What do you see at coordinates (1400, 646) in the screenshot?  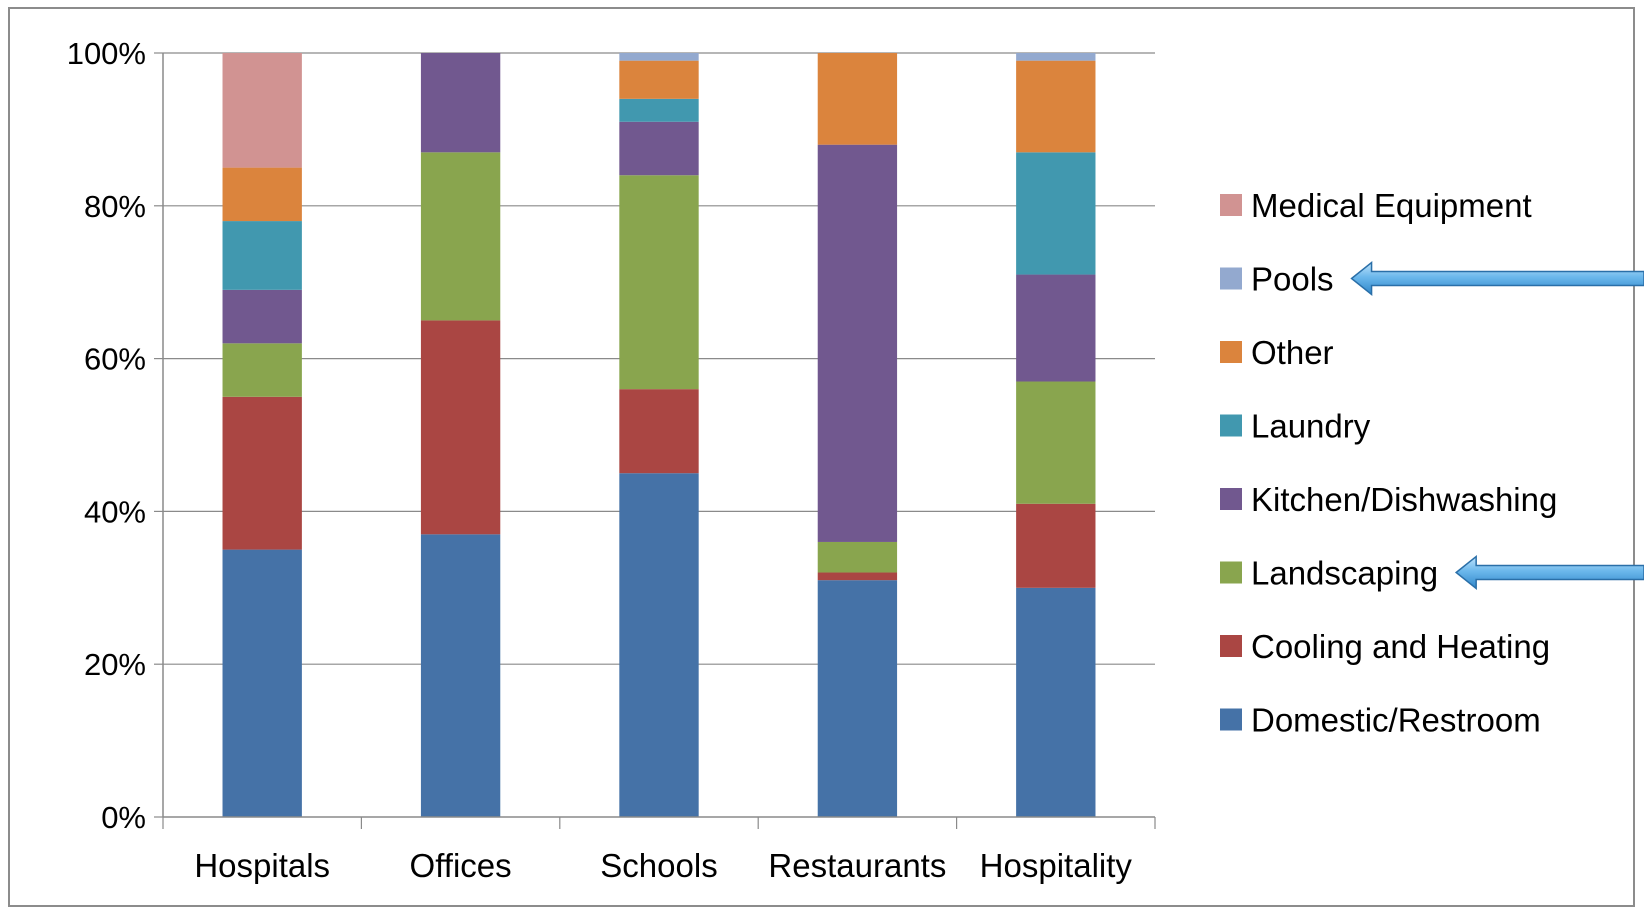 I see `legend-label-cooling-and-heating: Cooling and Heating` at bounding box center [1400, 646].